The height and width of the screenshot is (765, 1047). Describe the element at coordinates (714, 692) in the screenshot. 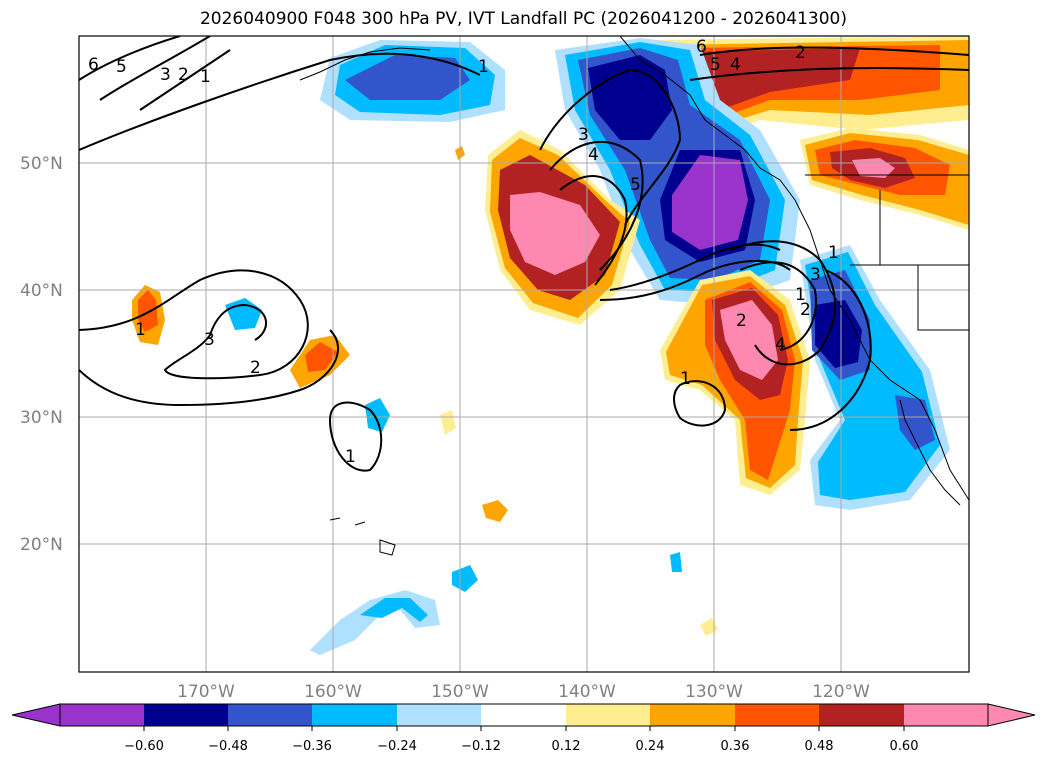

I see `lon-label-130w: 130°W` at that location.